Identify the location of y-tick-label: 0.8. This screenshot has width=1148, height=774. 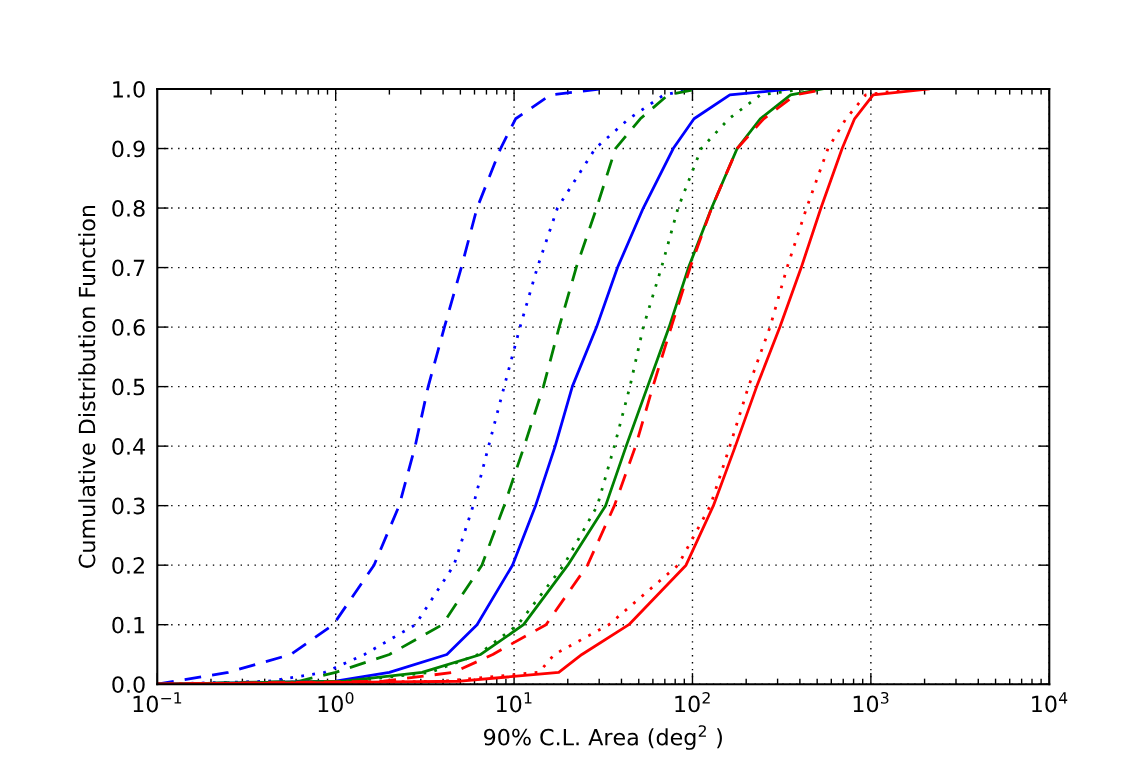
(128, 208).